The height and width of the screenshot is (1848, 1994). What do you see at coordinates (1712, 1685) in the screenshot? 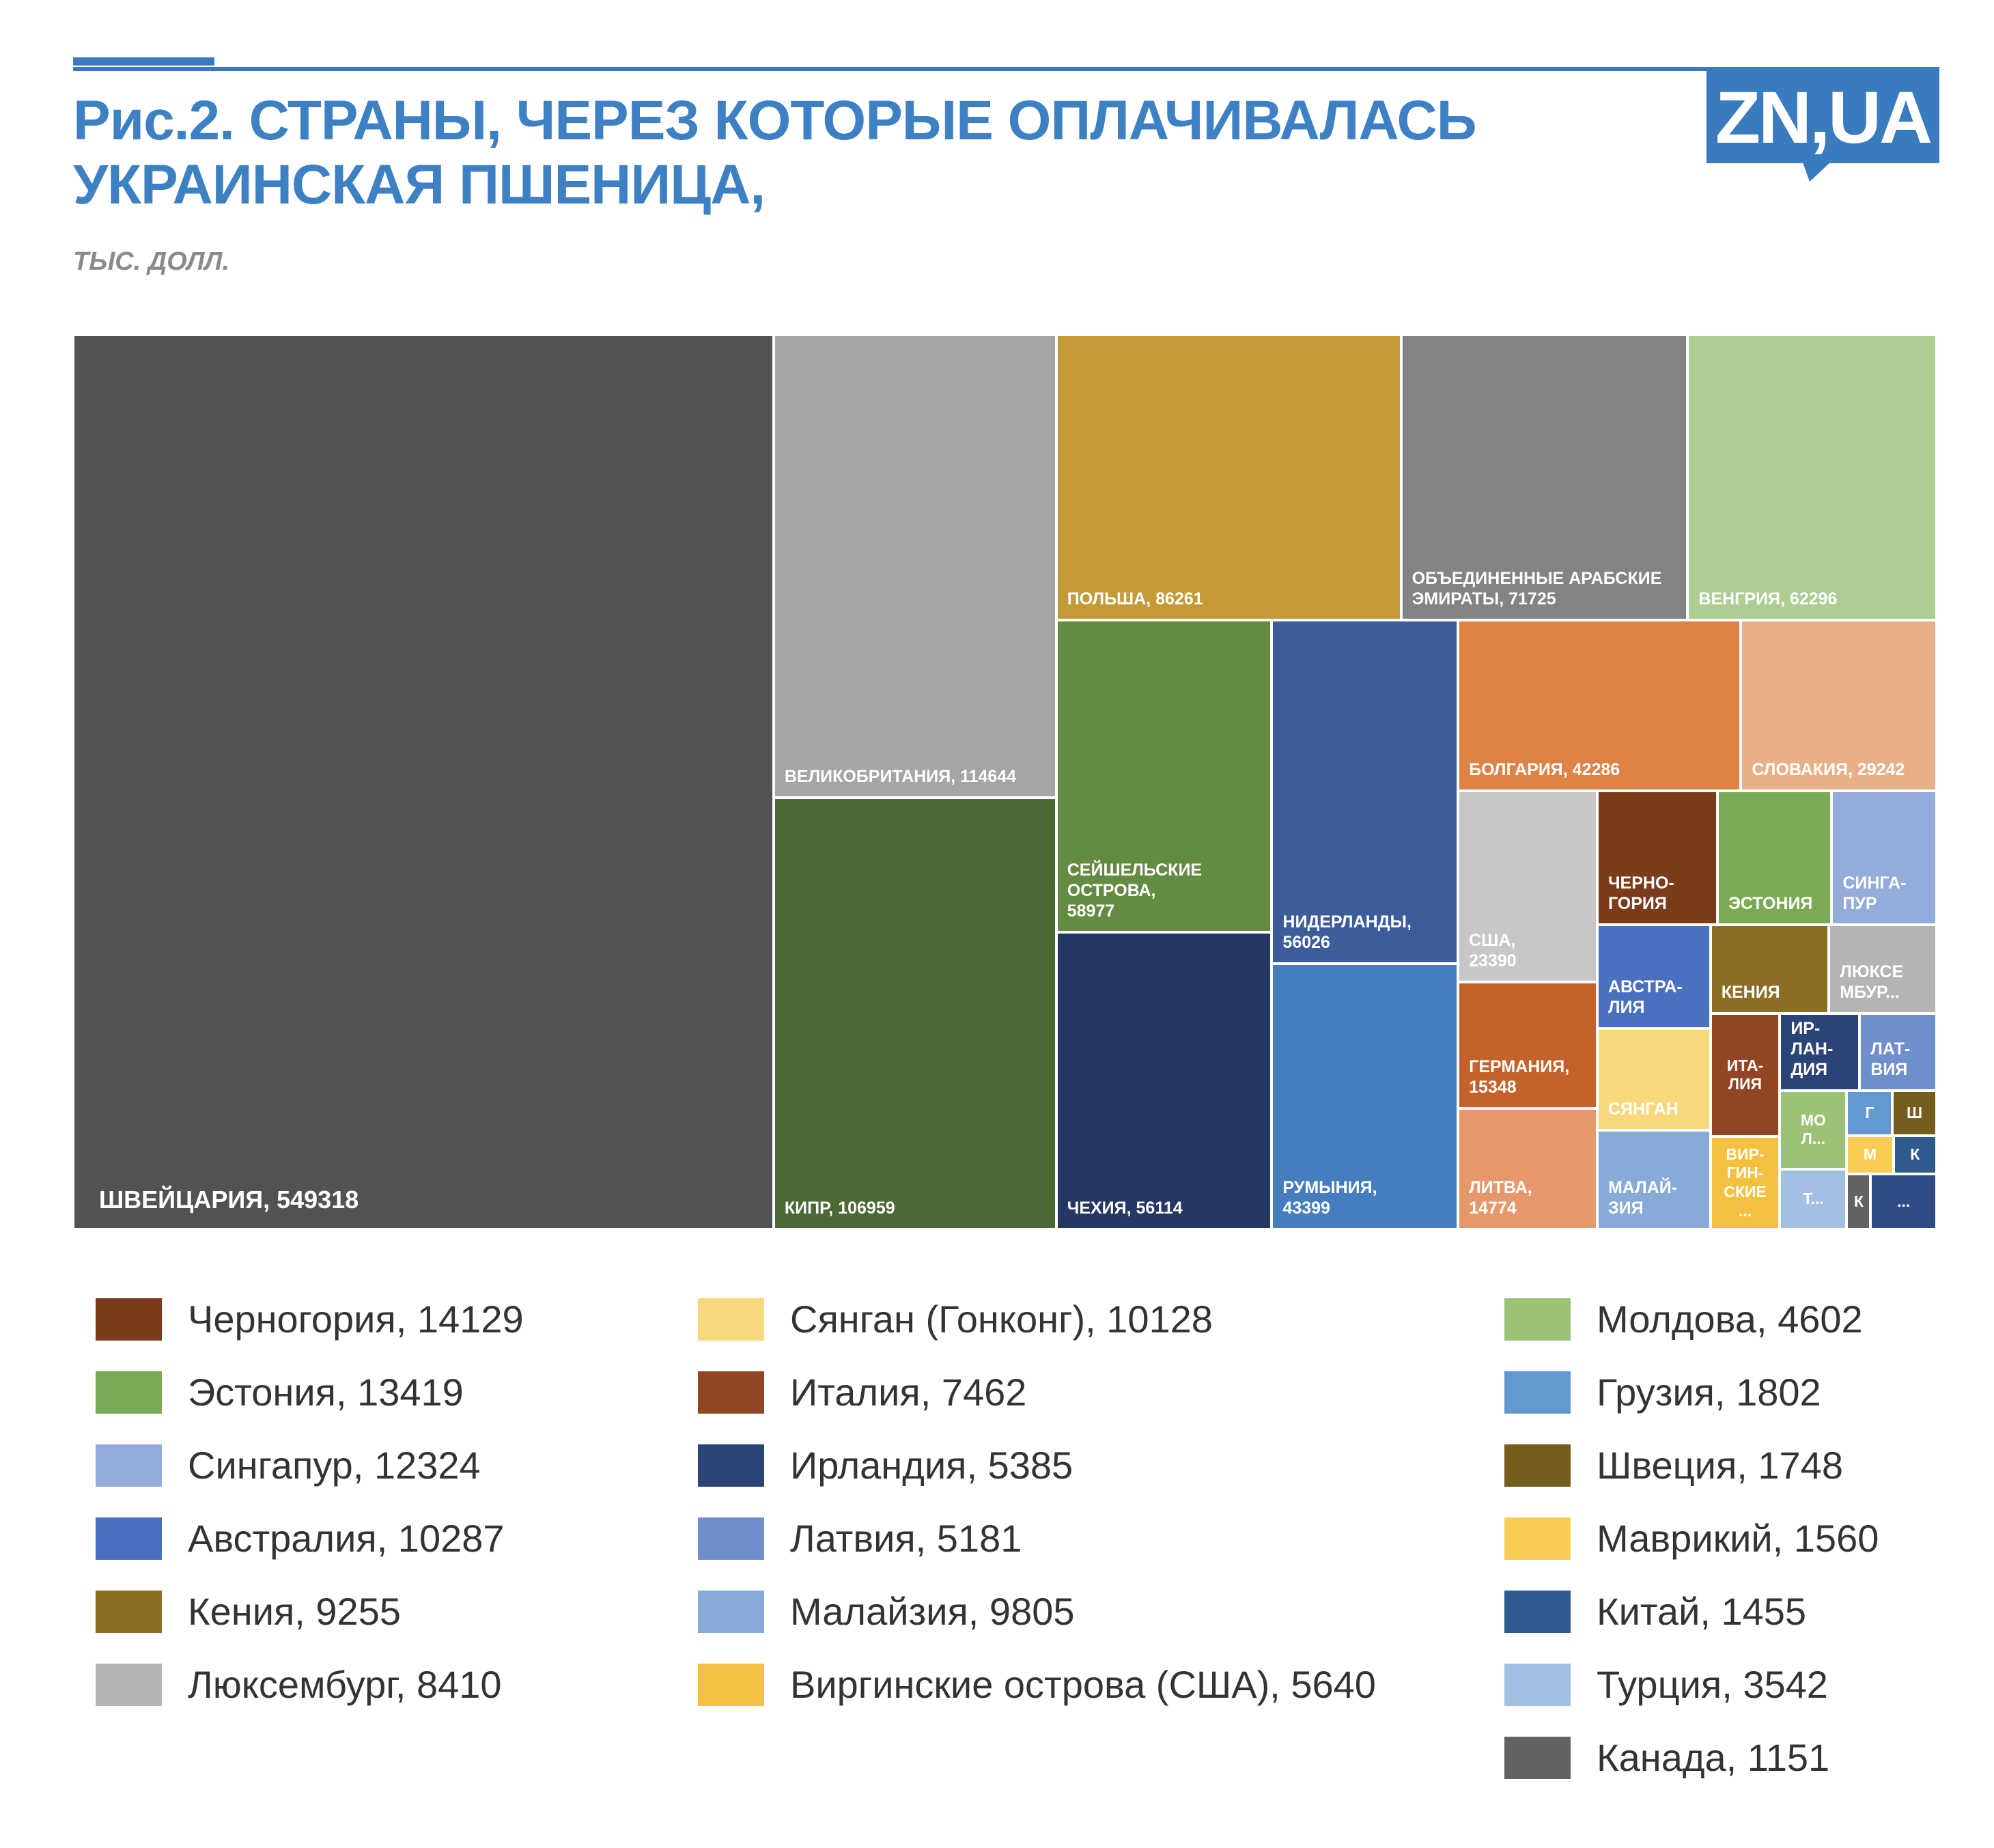
I see `legend-label: Турция, 3542` at bounding box center [1712, 1685].